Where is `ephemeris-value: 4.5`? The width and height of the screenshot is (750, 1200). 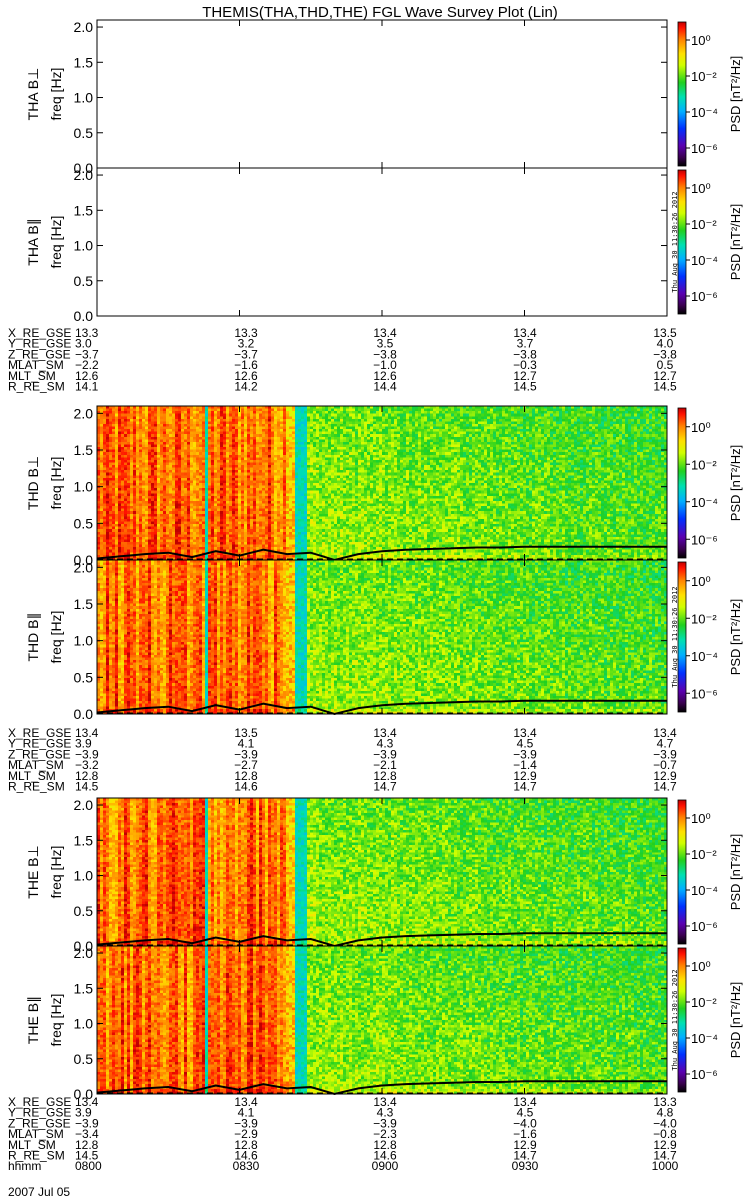
ephemeris-value: 4.5 is located at coordinates (525, 1113).